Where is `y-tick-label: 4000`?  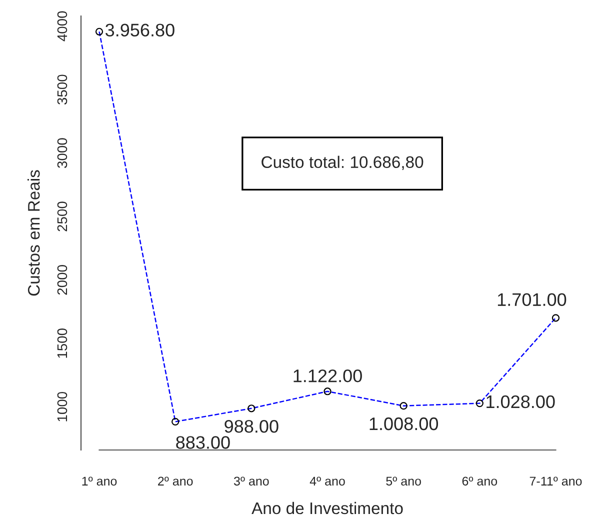 y-tick-label: 4000 is located at coordinates (62, 26).